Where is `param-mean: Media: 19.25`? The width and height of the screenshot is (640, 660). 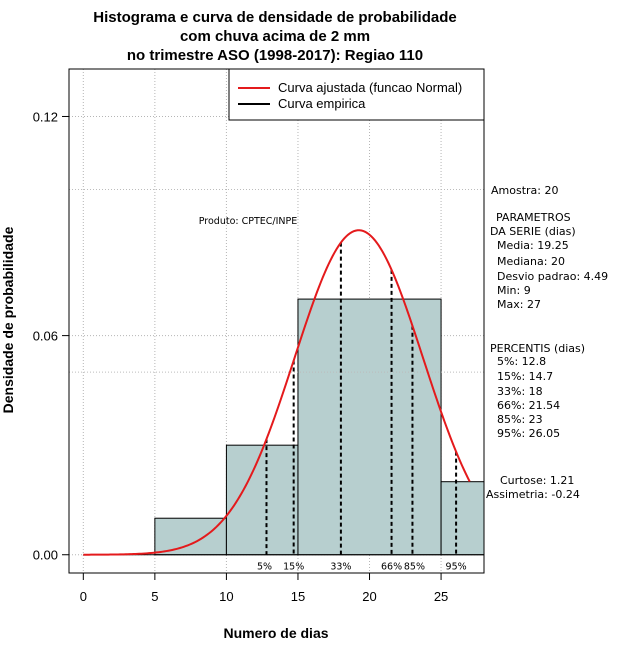
param-mean: Media: 19.25 is located at coordinates (533, 245).